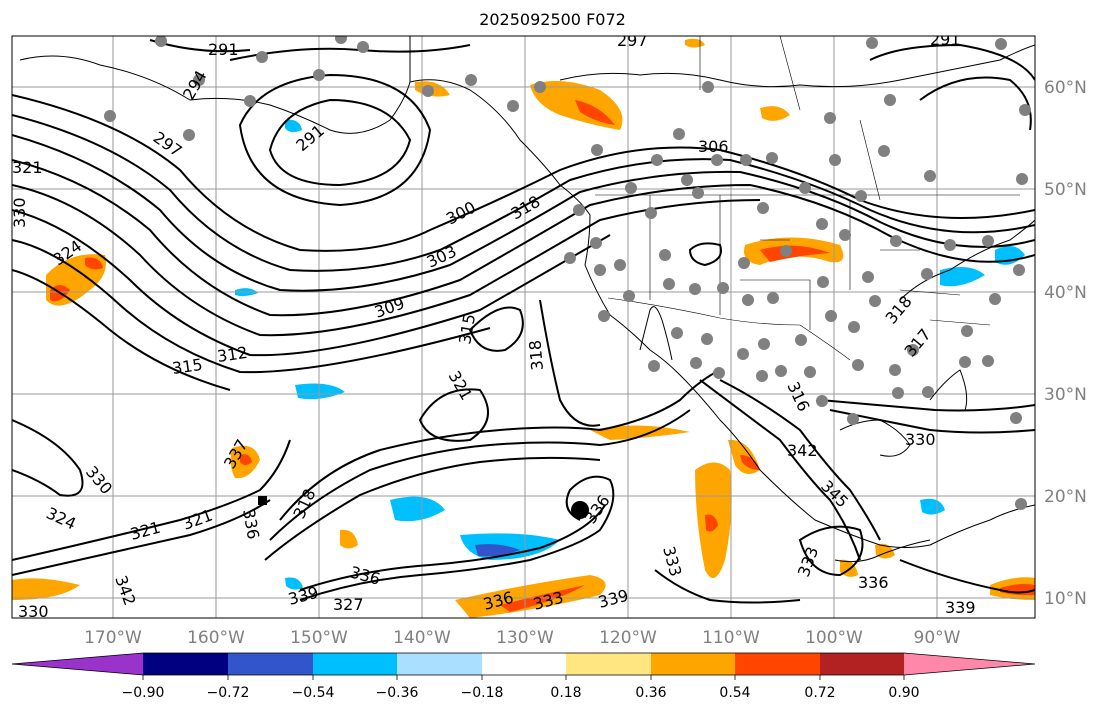 The image size is (1105, 712). Describe the element at coordinates (819, 693) in the screenshot. I see `colorbar-tick-label: 0.72` at that location.